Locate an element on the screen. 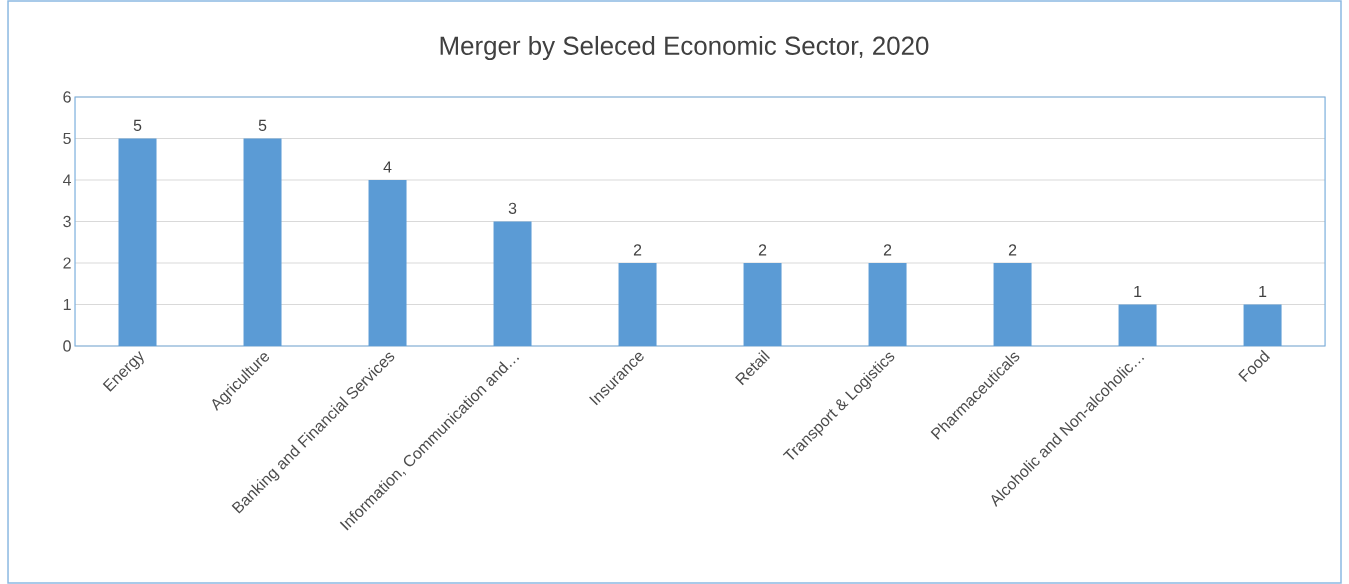 This screenshot has width=1349, height=584. data-label: 4 is located at coordinates (387, 167).